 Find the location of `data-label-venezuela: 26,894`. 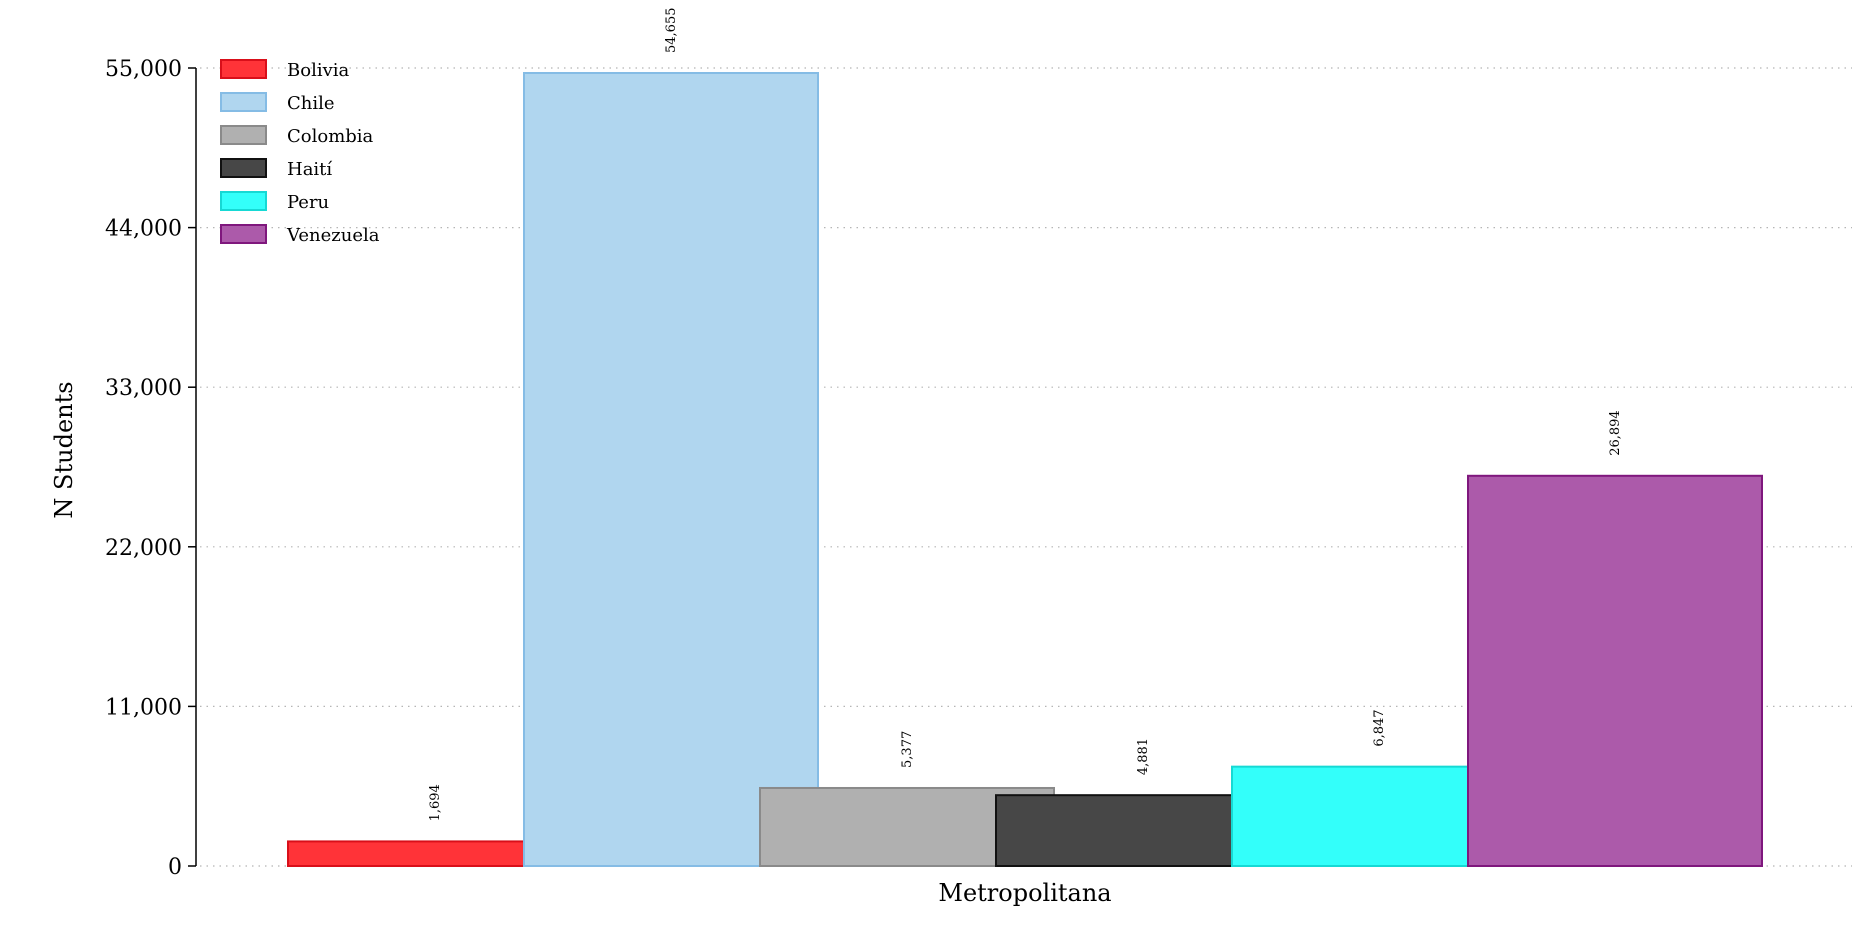

data-label-venezuela: 26,894 is located at coordinates (1615, 433).